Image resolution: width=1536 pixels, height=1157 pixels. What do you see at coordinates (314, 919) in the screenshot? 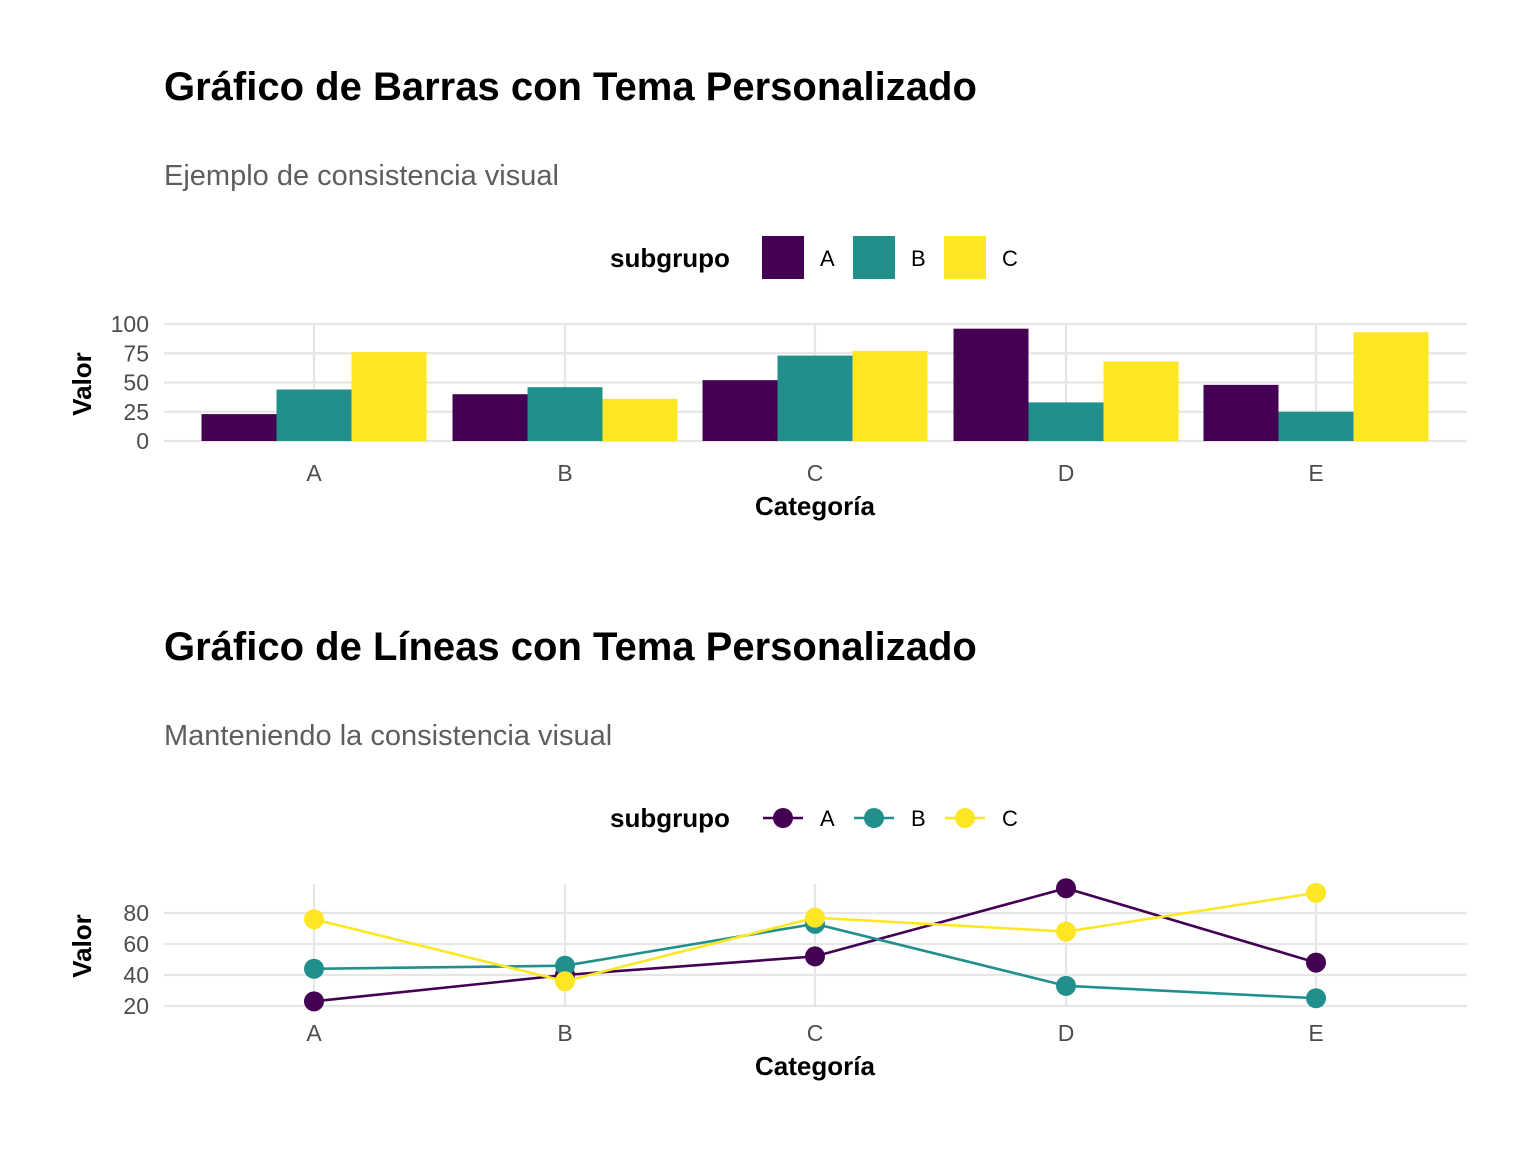
I see `line-point-c-a` at bounding box center [314, 919].